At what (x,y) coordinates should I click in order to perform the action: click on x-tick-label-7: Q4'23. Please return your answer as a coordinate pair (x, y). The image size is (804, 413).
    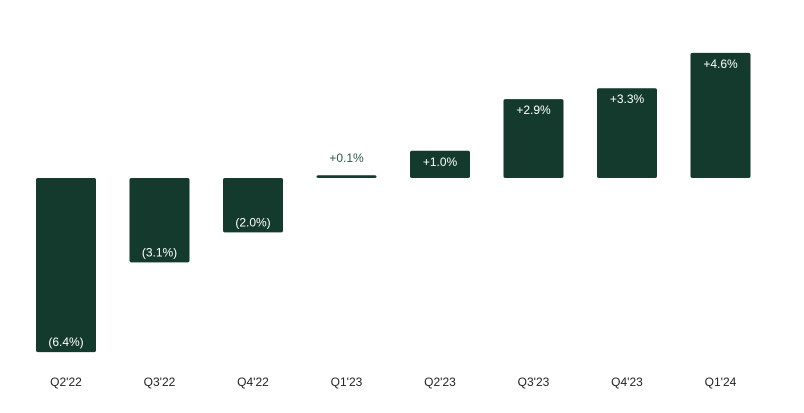
    Looking at the image, I should click on (627, 382).